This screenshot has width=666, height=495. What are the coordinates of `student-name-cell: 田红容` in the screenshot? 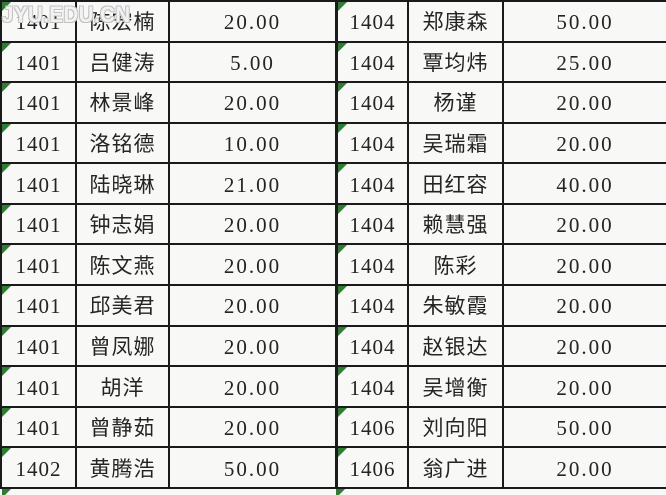 It's located at (456, 184).